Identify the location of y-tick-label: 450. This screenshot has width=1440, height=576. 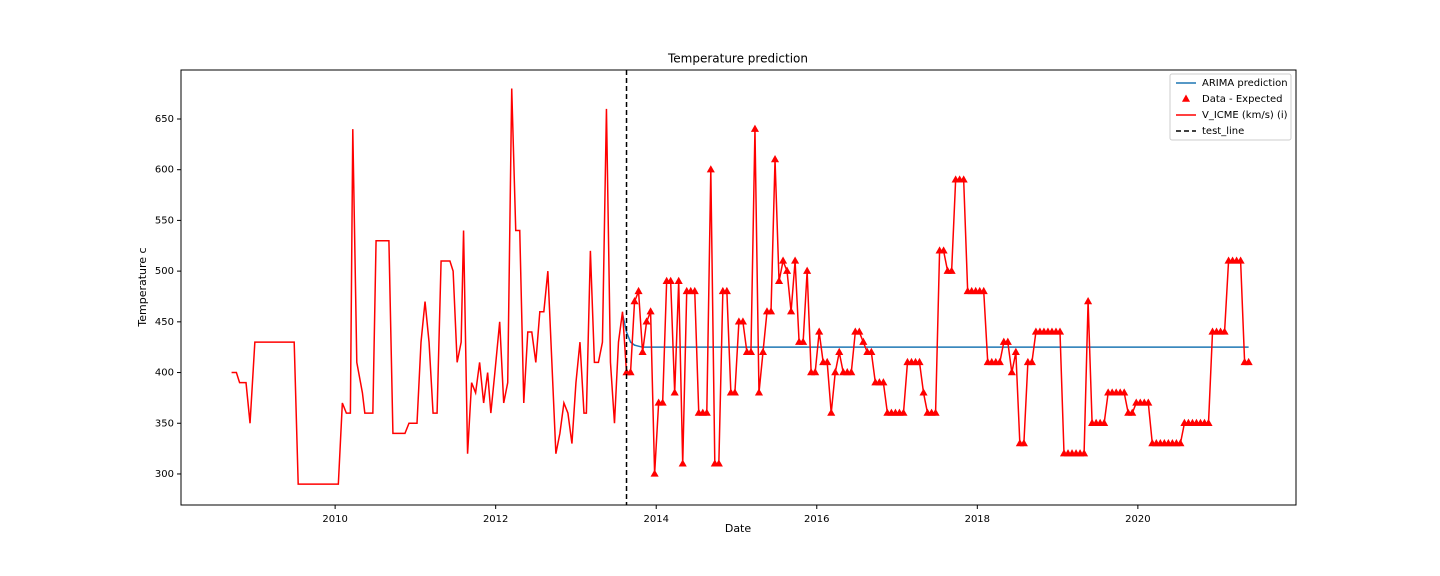
(164, 322).